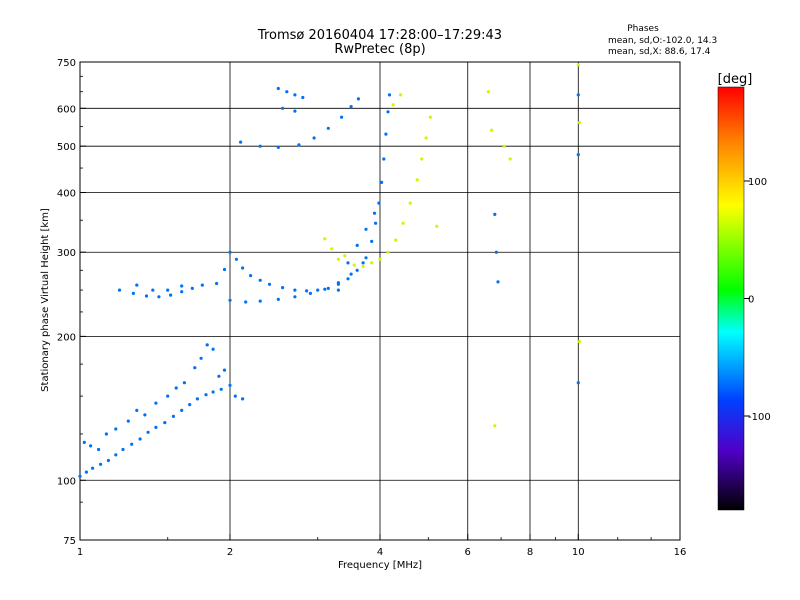  Describe the element at coordinates (680, 552) in the screenshot. I see `x-tick-label: 16` at that location.